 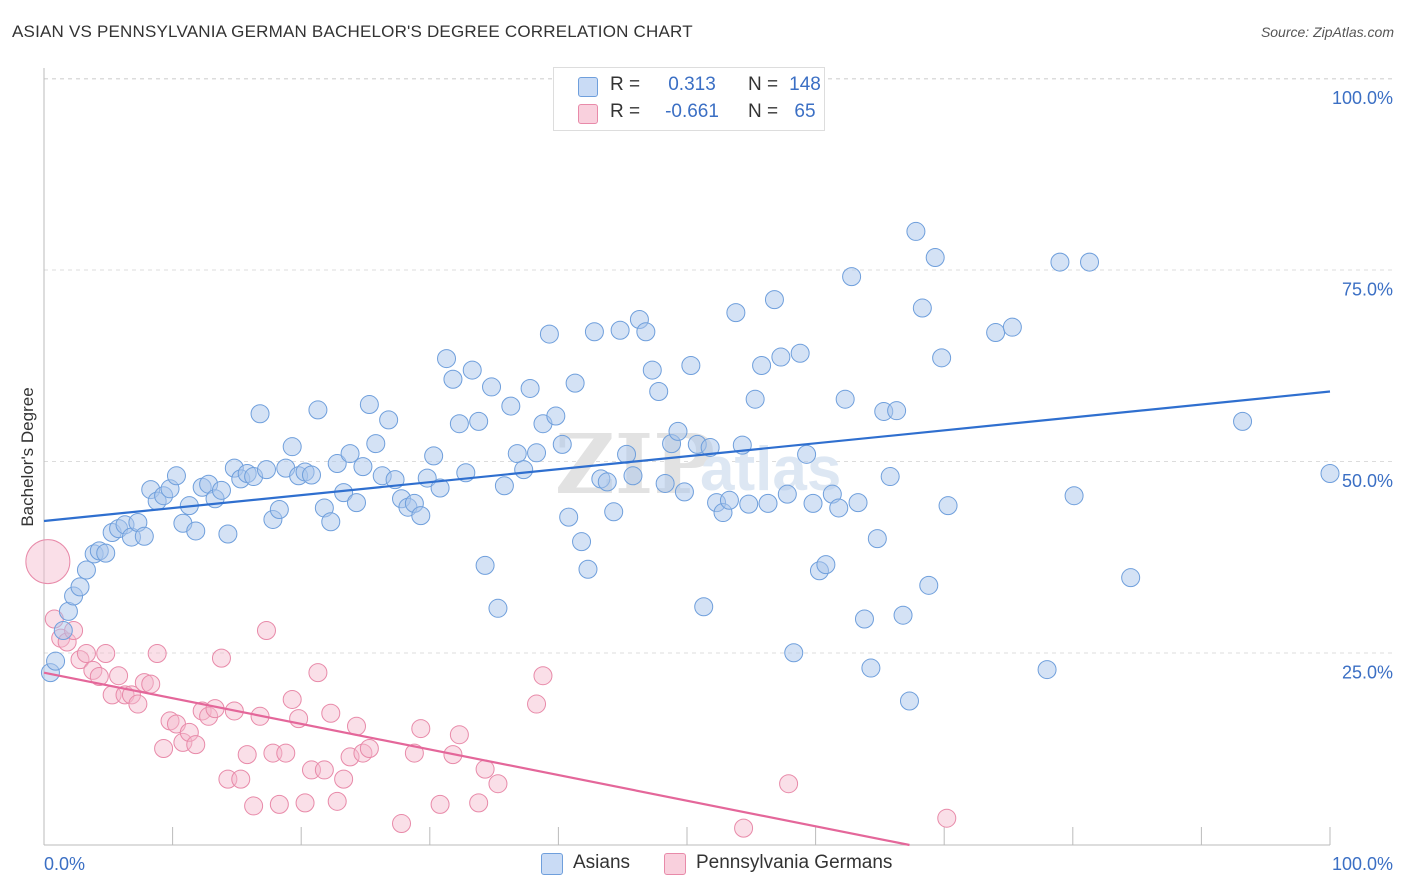 I want to click on legend-n-label: N =, so click(x=763, y=84).